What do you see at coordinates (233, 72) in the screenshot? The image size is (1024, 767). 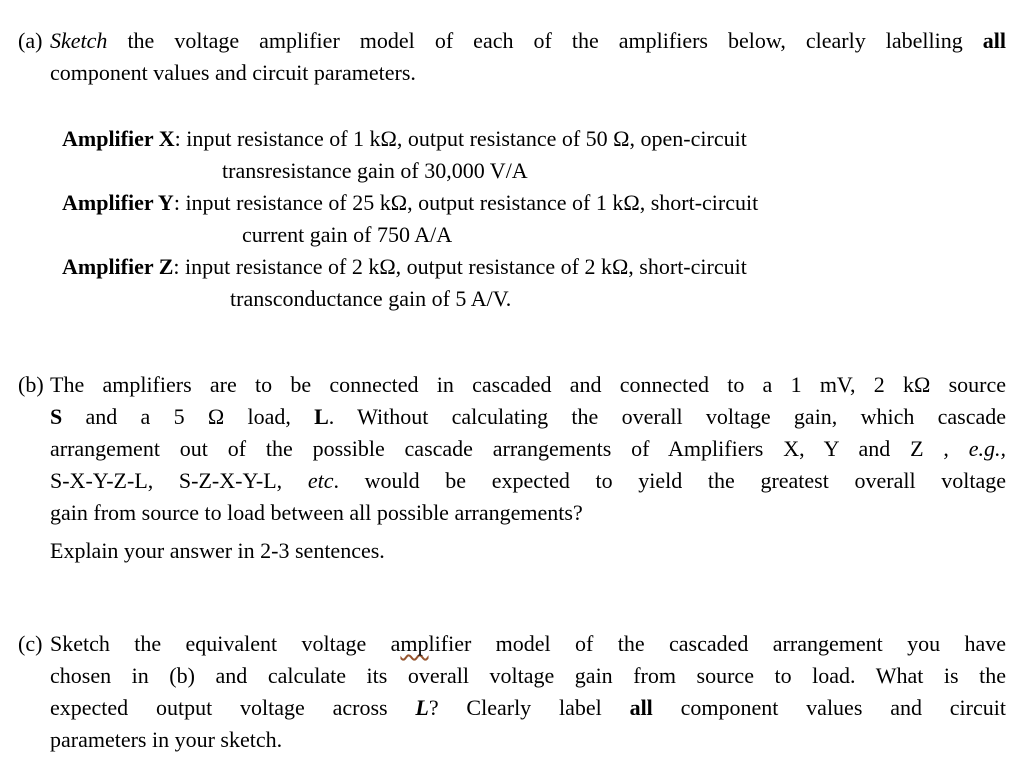 I see `text-run: component values and circuit parameters.` at bounding box center [233, 72].